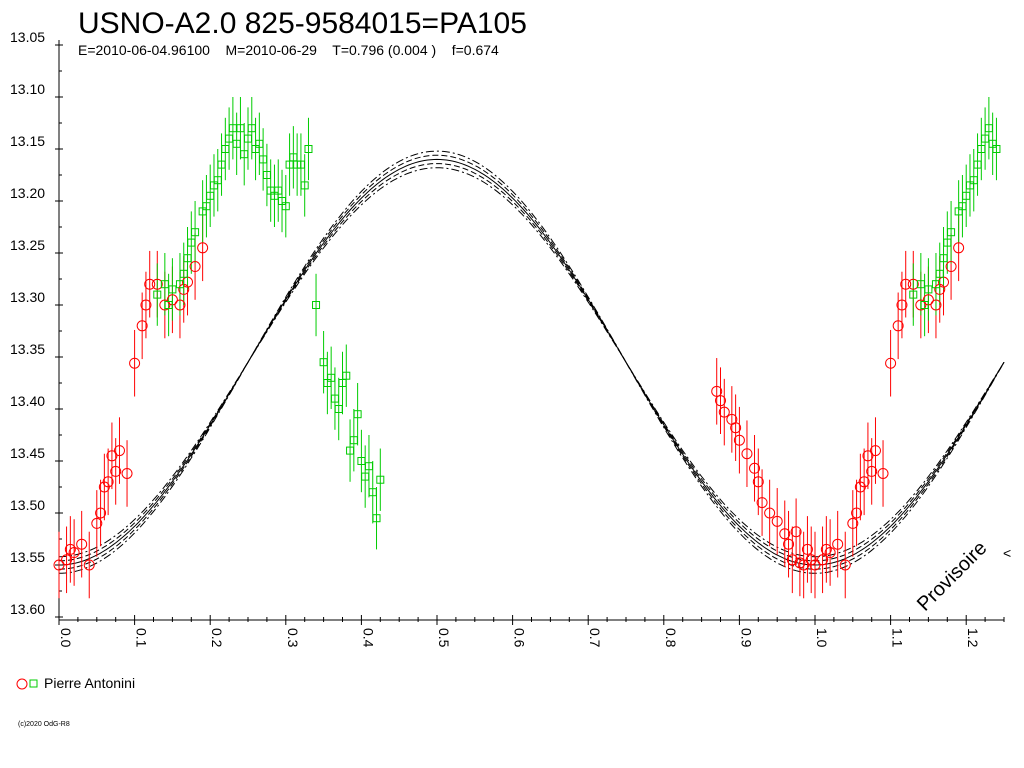 This screenshot has width=1024, height=768. Describe the element at coordinates (89, 683) in the screenshot. I see `legend-label: Pierre Antonini` at that location.